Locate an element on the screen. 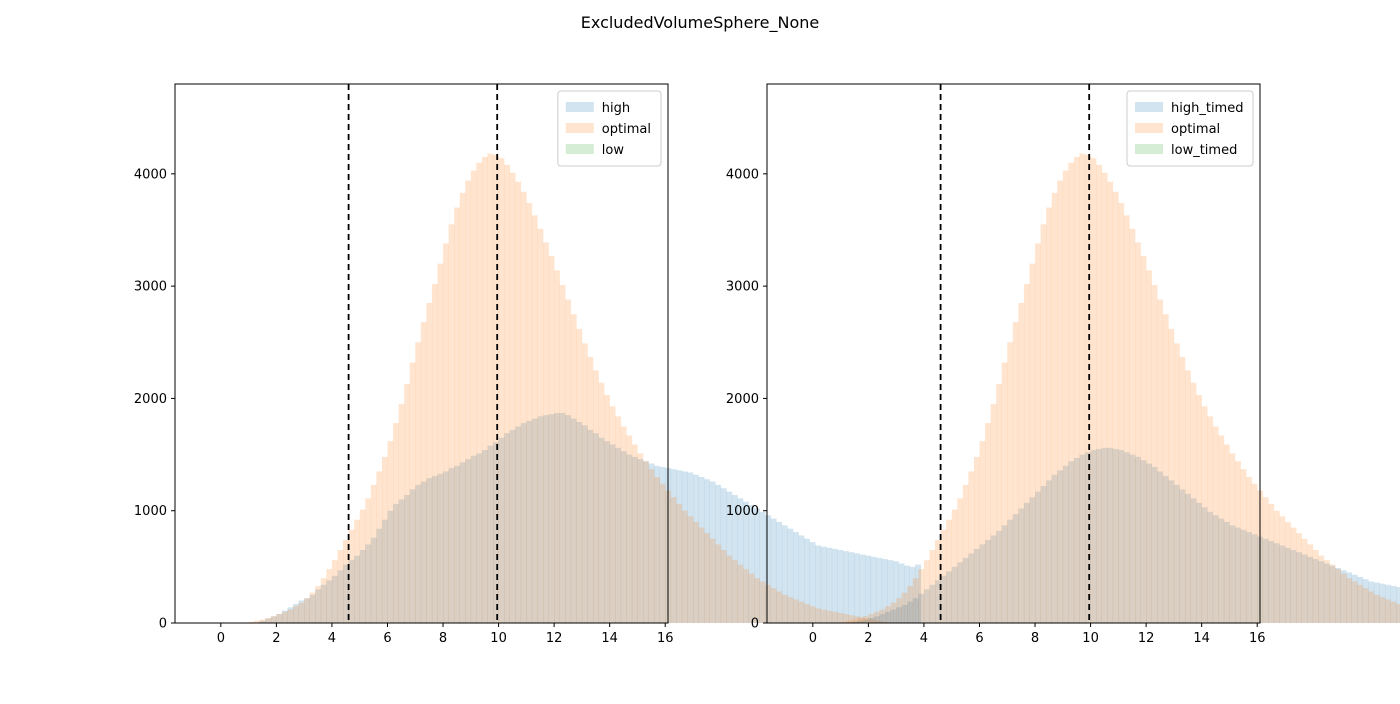  y-tick-label: 3000 is located at coordinates (150, 287).